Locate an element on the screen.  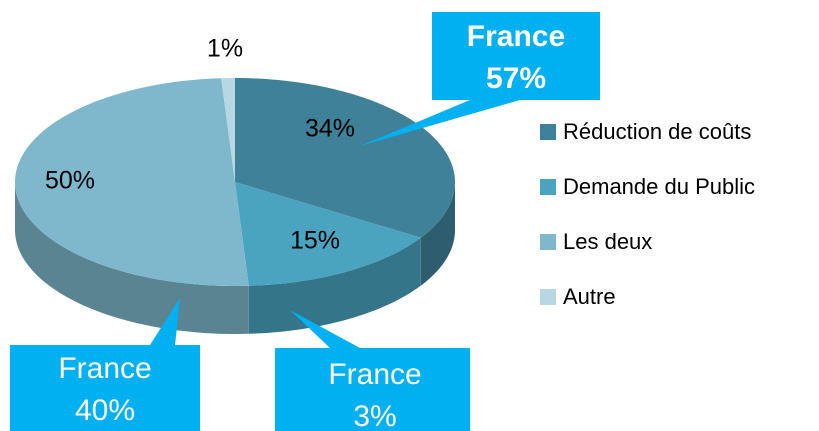
value-label: 15% is located at coordinates (315, 241).